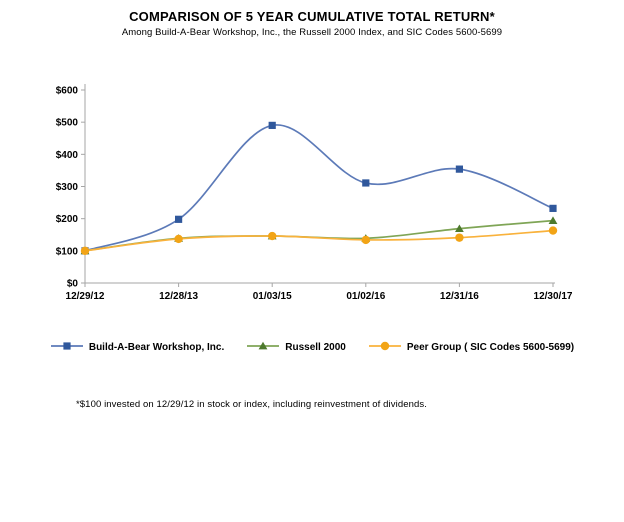  I want to click on legend-marker-circle-icon, so click(385, 347).